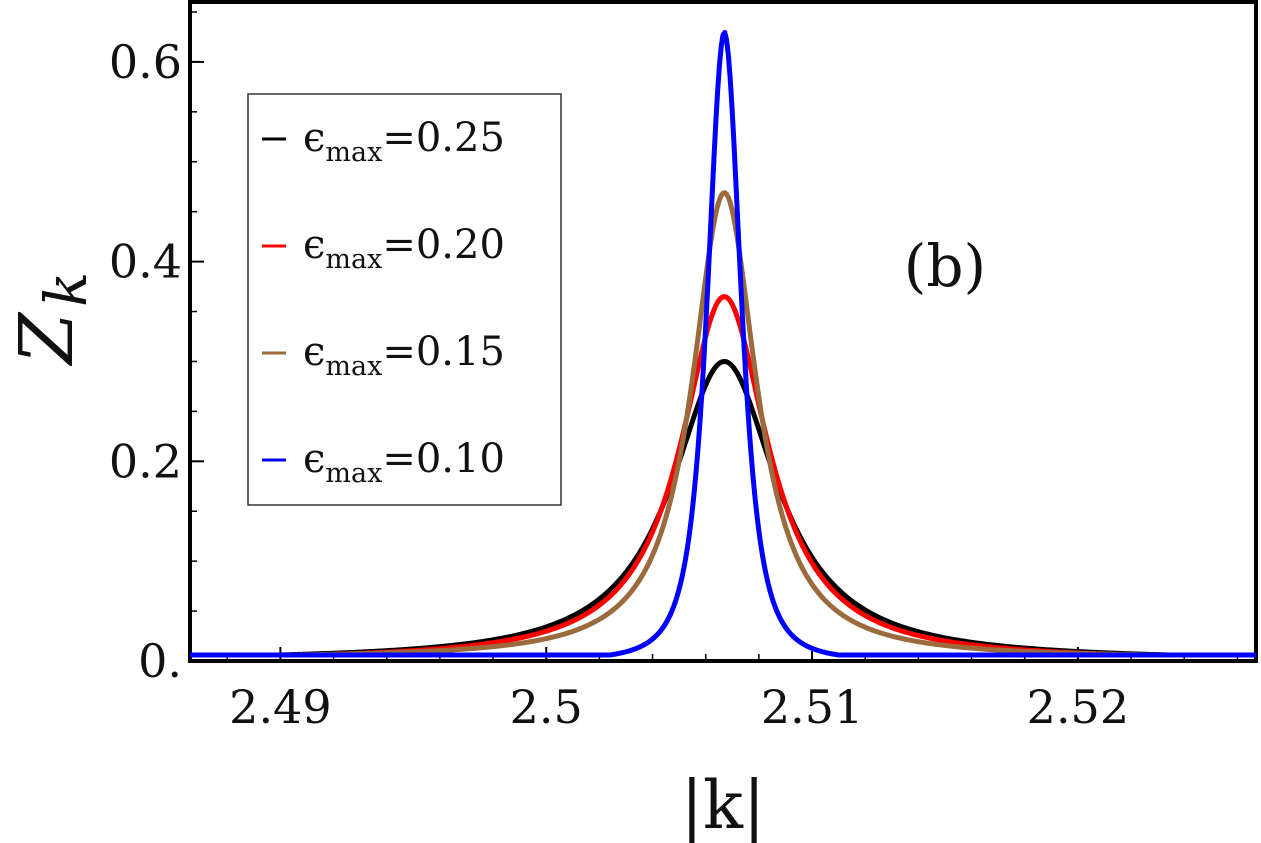 The height and width of the screenshot is (843, 1261). Describe the element at coordinates (145, 262) in the screenshot. I see `y-tick-label: 0.4` at that location.